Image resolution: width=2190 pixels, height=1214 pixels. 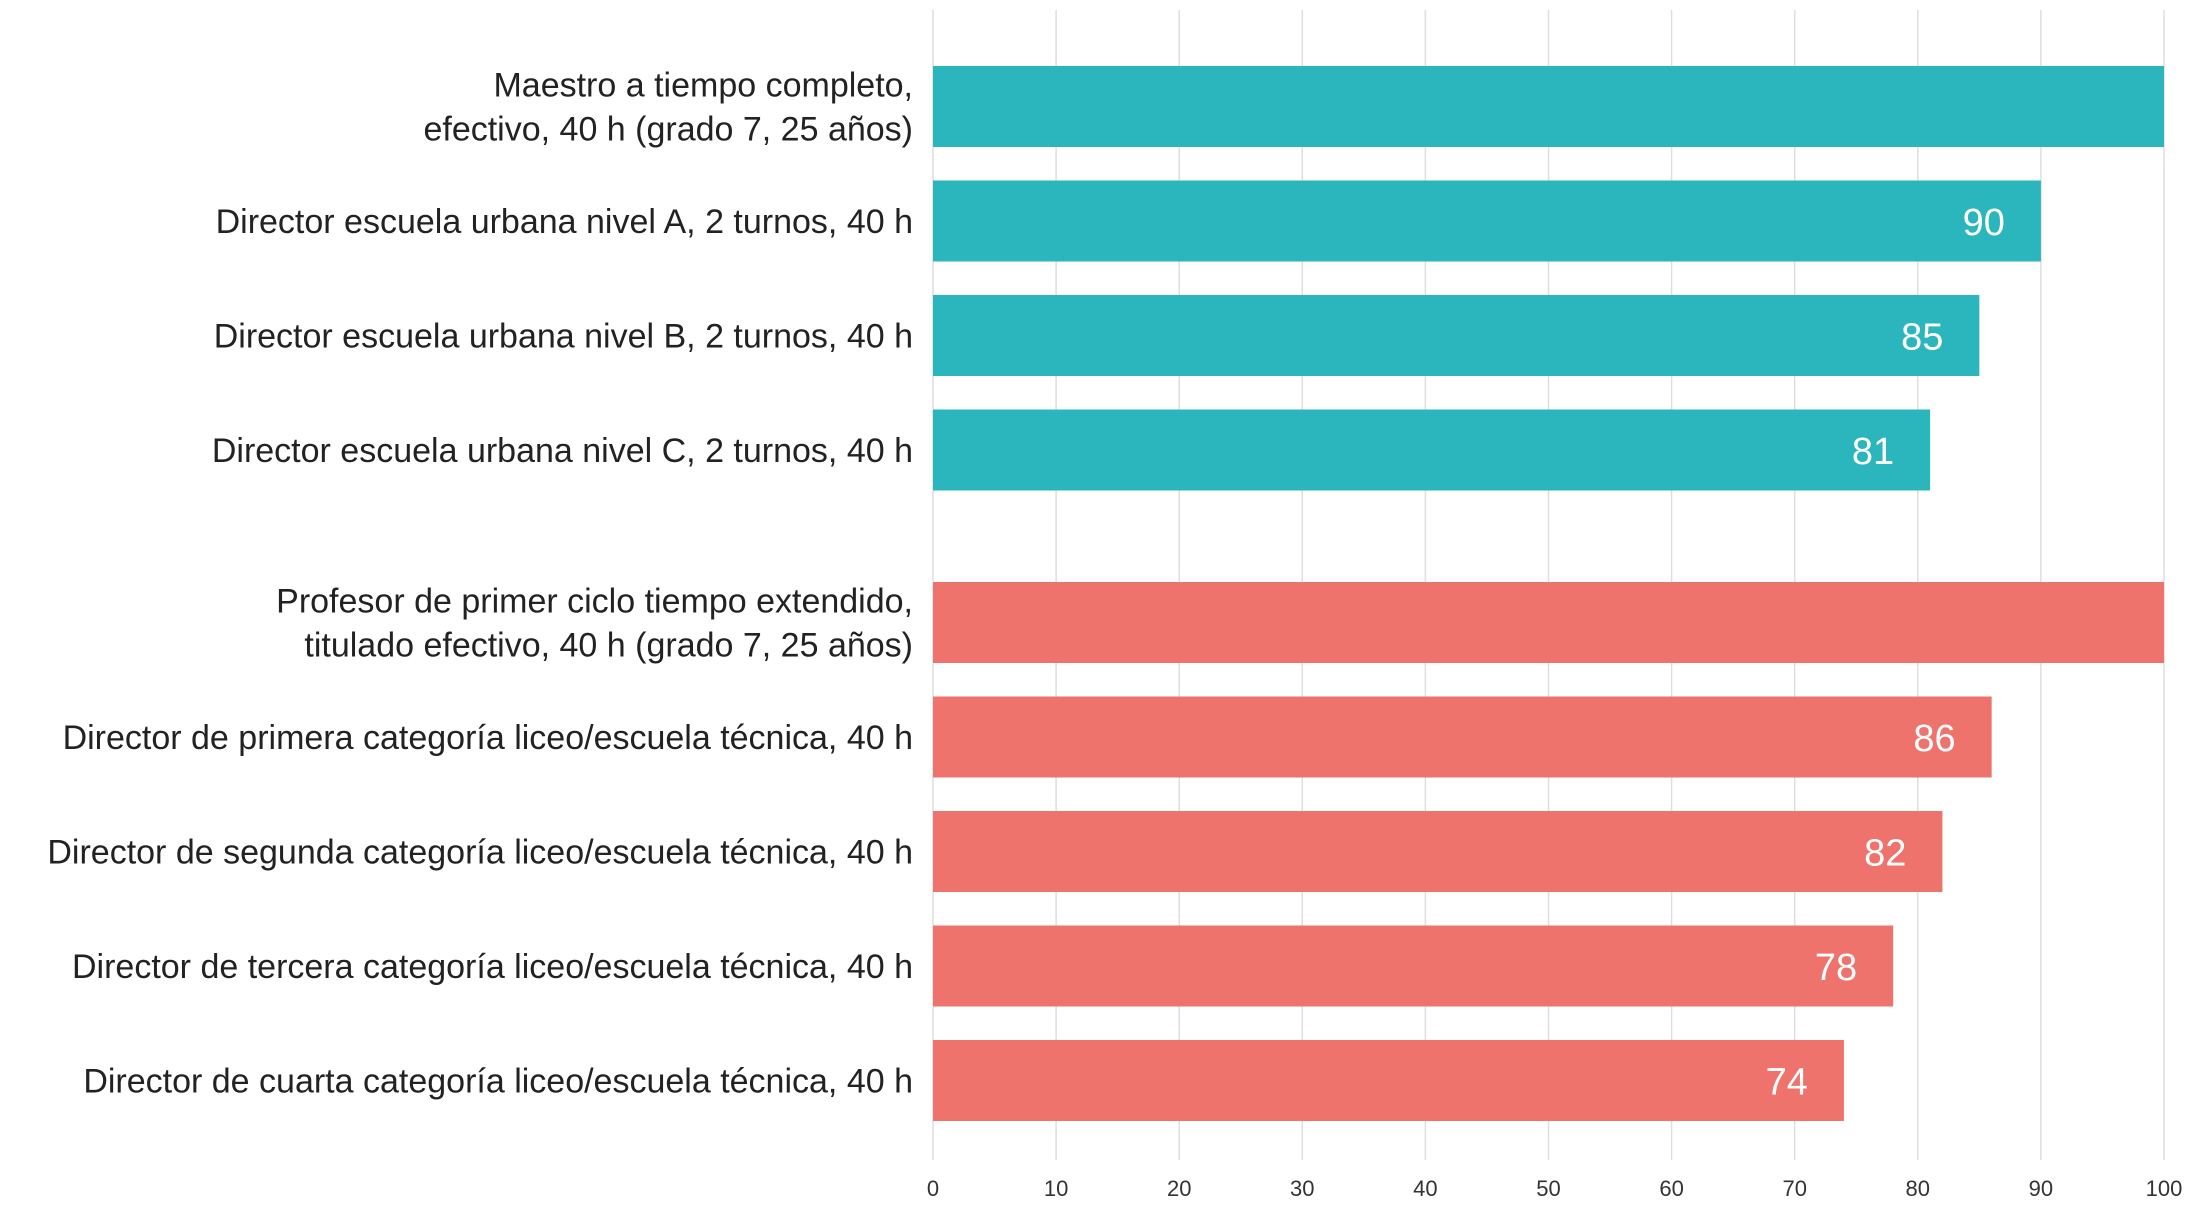 I want to click on x-tick-label: 80, so click(x=1918, y=1188).